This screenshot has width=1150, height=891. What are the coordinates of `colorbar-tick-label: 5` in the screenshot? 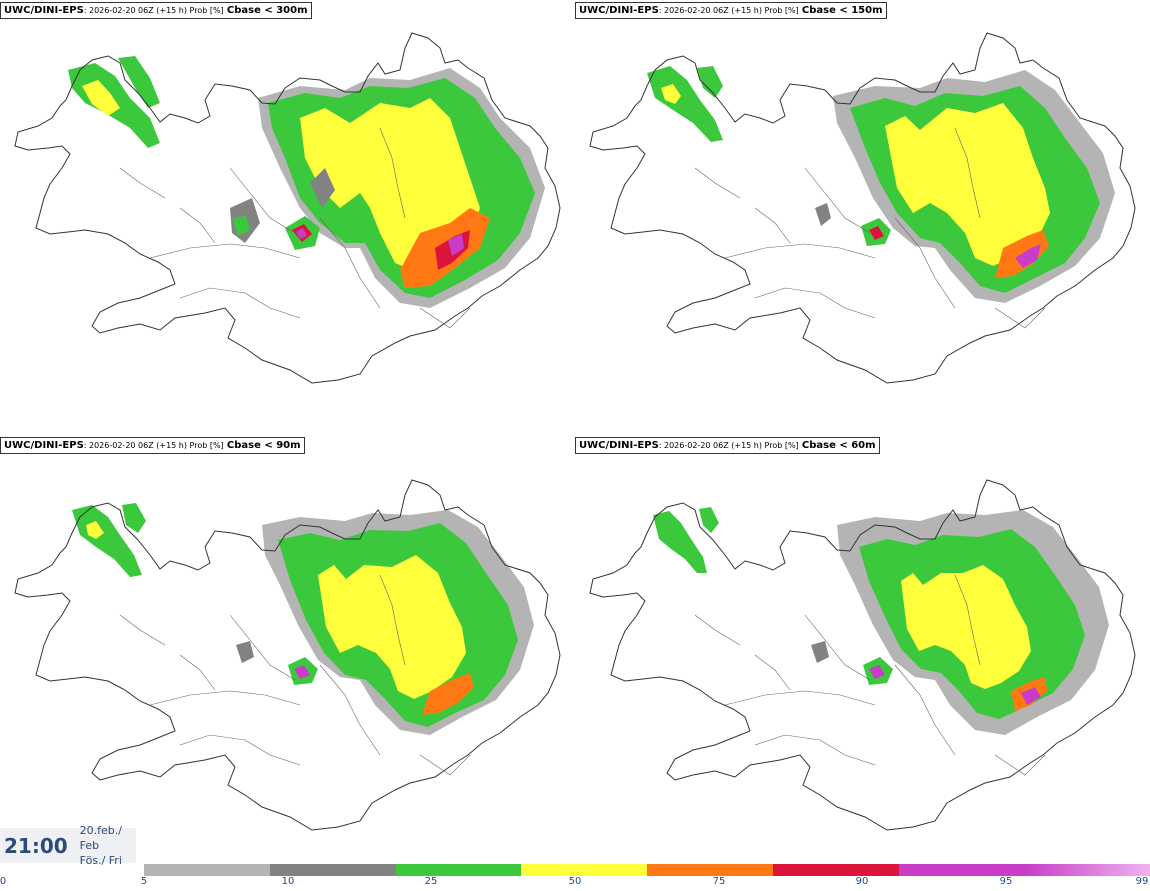 It's located at (144, 881).